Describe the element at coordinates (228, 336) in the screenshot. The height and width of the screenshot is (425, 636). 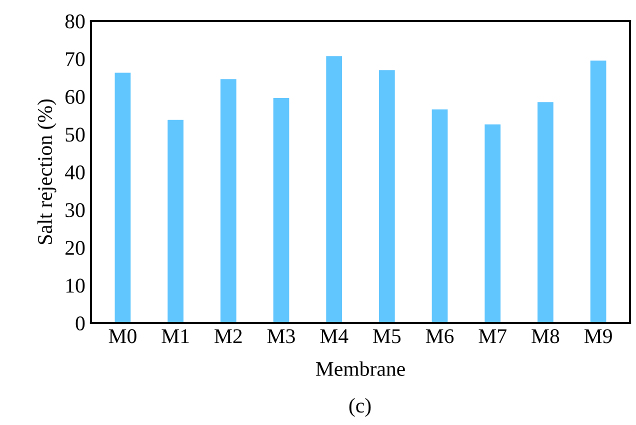
I see `x-tick-label: M2` at that location.